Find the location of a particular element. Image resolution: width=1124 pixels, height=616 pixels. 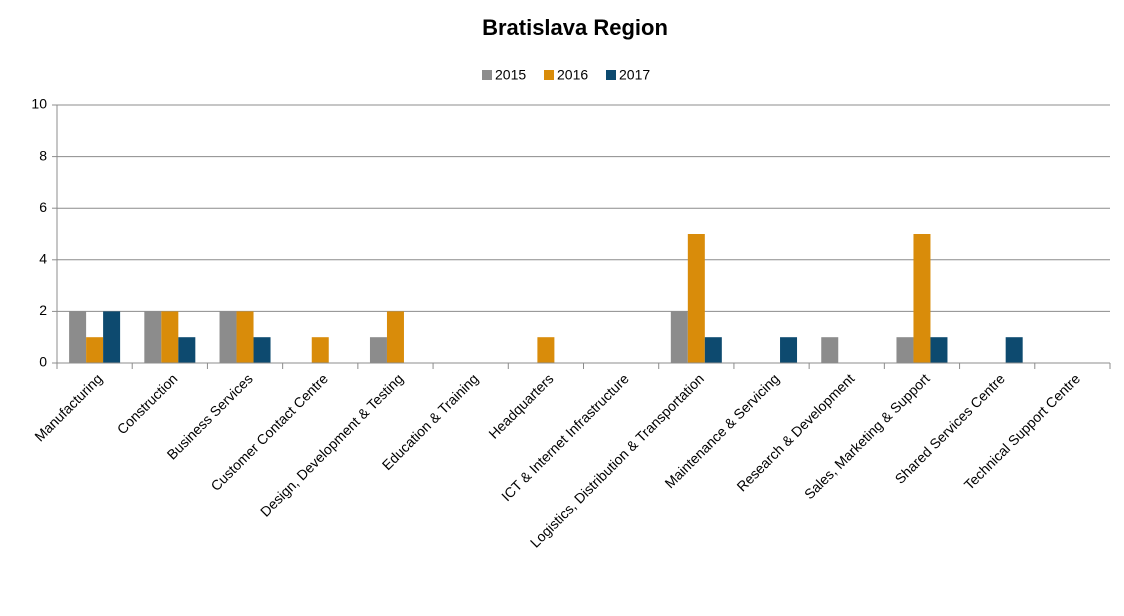

y-tick-label: 0 is located at coordinates (43, 362).